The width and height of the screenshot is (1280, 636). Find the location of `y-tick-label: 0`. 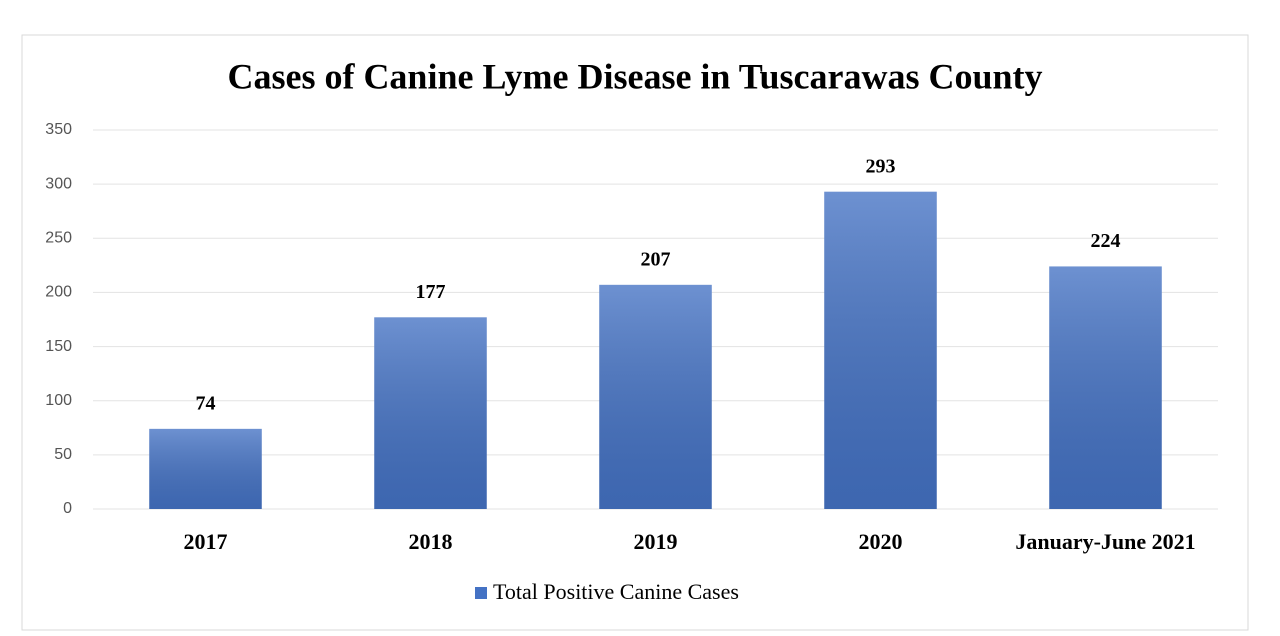

y-tick-label: 0 is located at coordinates (67, 508).